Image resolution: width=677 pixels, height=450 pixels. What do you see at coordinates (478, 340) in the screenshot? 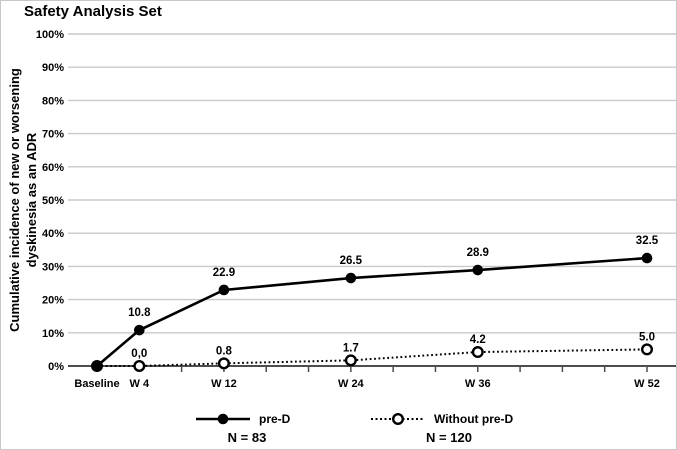
I see `data-point-label: 4.2` at bounding box center [478, 340].